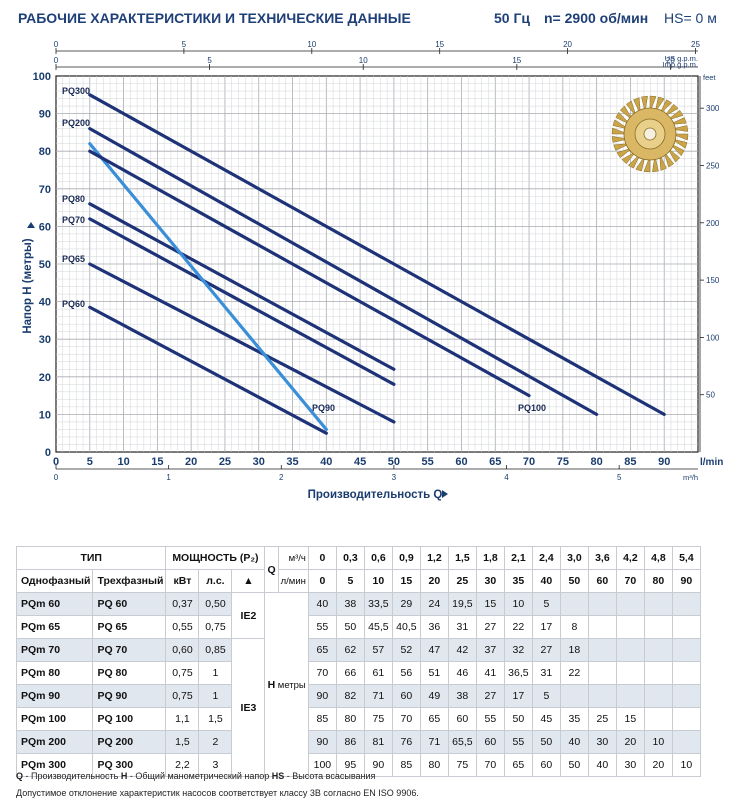 This screenshot has height=810, width=730. Describe the element at coordinates (658, 581) in the screenshot. I see `q-lmin-value: 80` at that location.